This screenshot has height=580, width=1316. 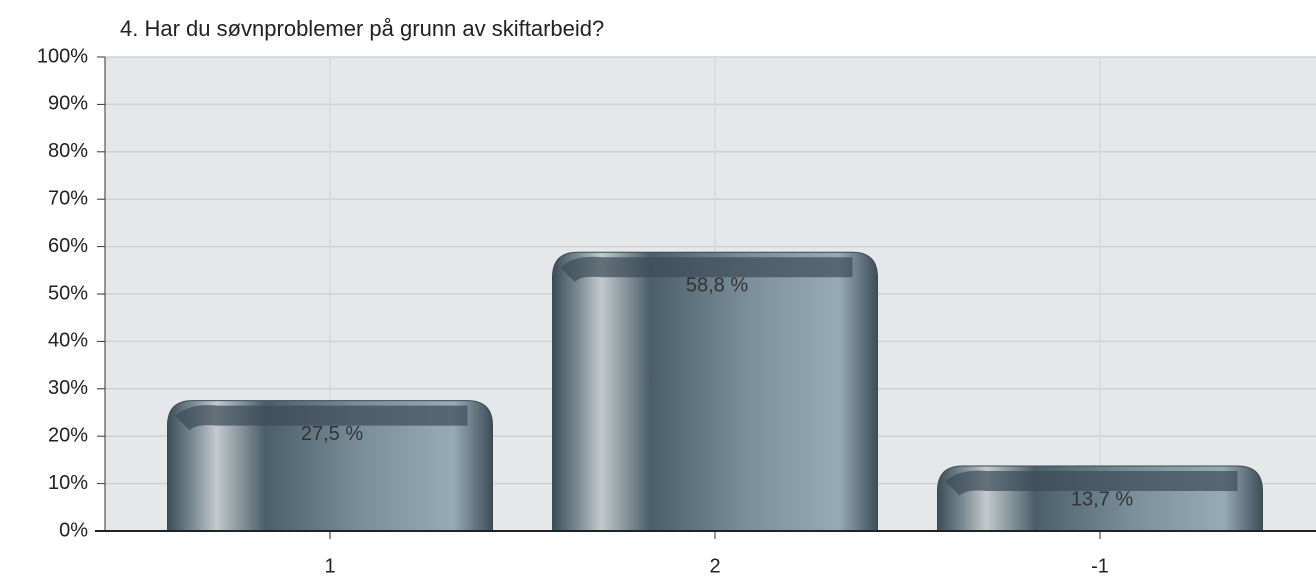 I want to click on value-label: 13,7 %, so click(x=1102, y=499).